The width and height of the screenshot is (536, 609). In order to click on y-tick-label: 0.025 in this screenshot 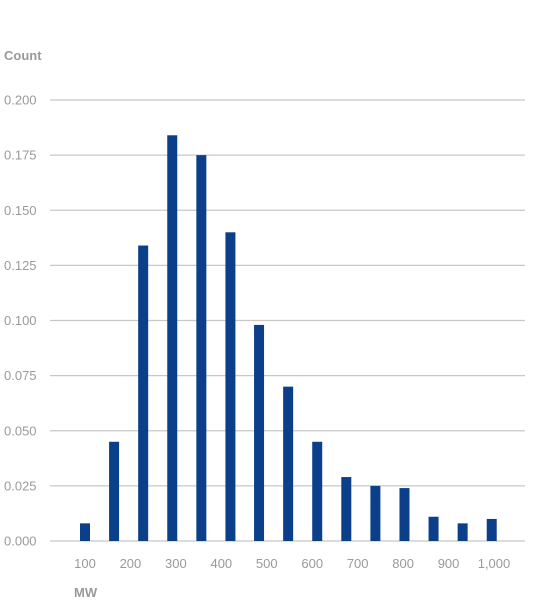, I will do `click(20, 485)`.